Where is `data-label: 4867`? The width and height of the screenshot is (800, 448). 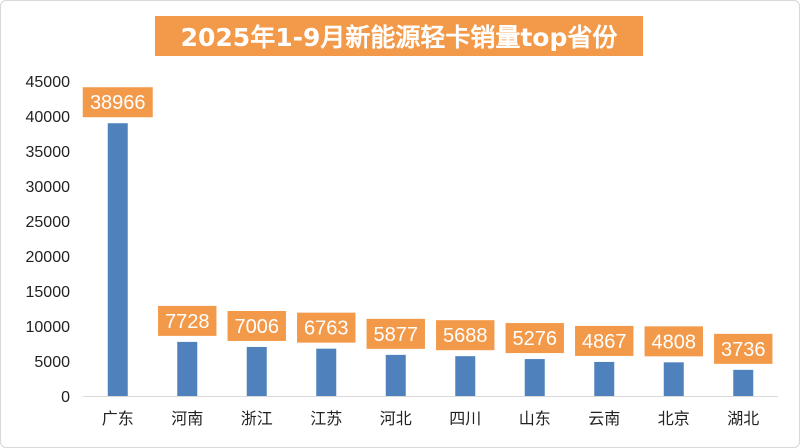 data-label: 4867 is located at coordinates (604, 342).